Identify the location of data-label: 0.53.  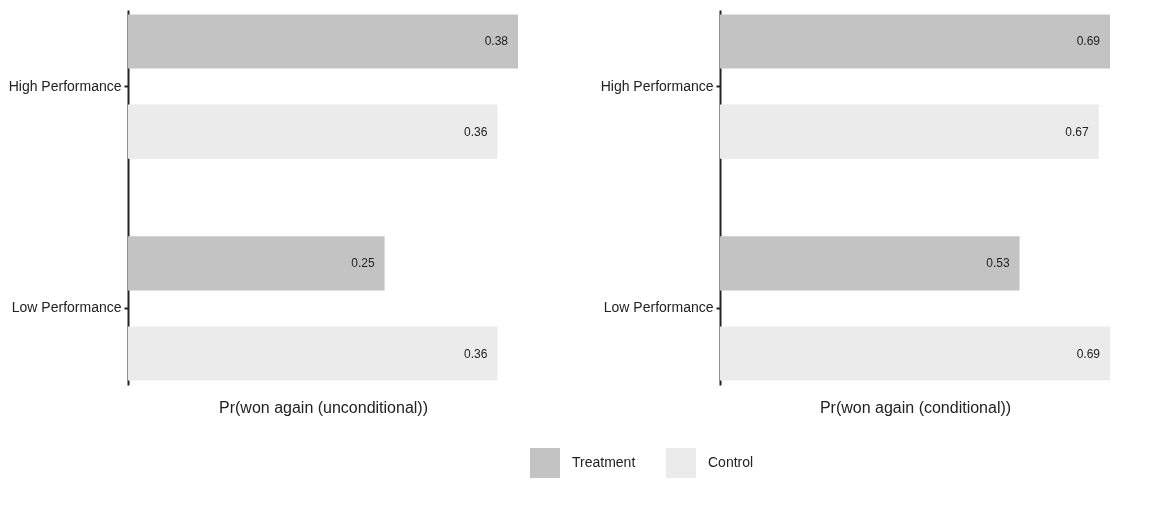
(998, 263).